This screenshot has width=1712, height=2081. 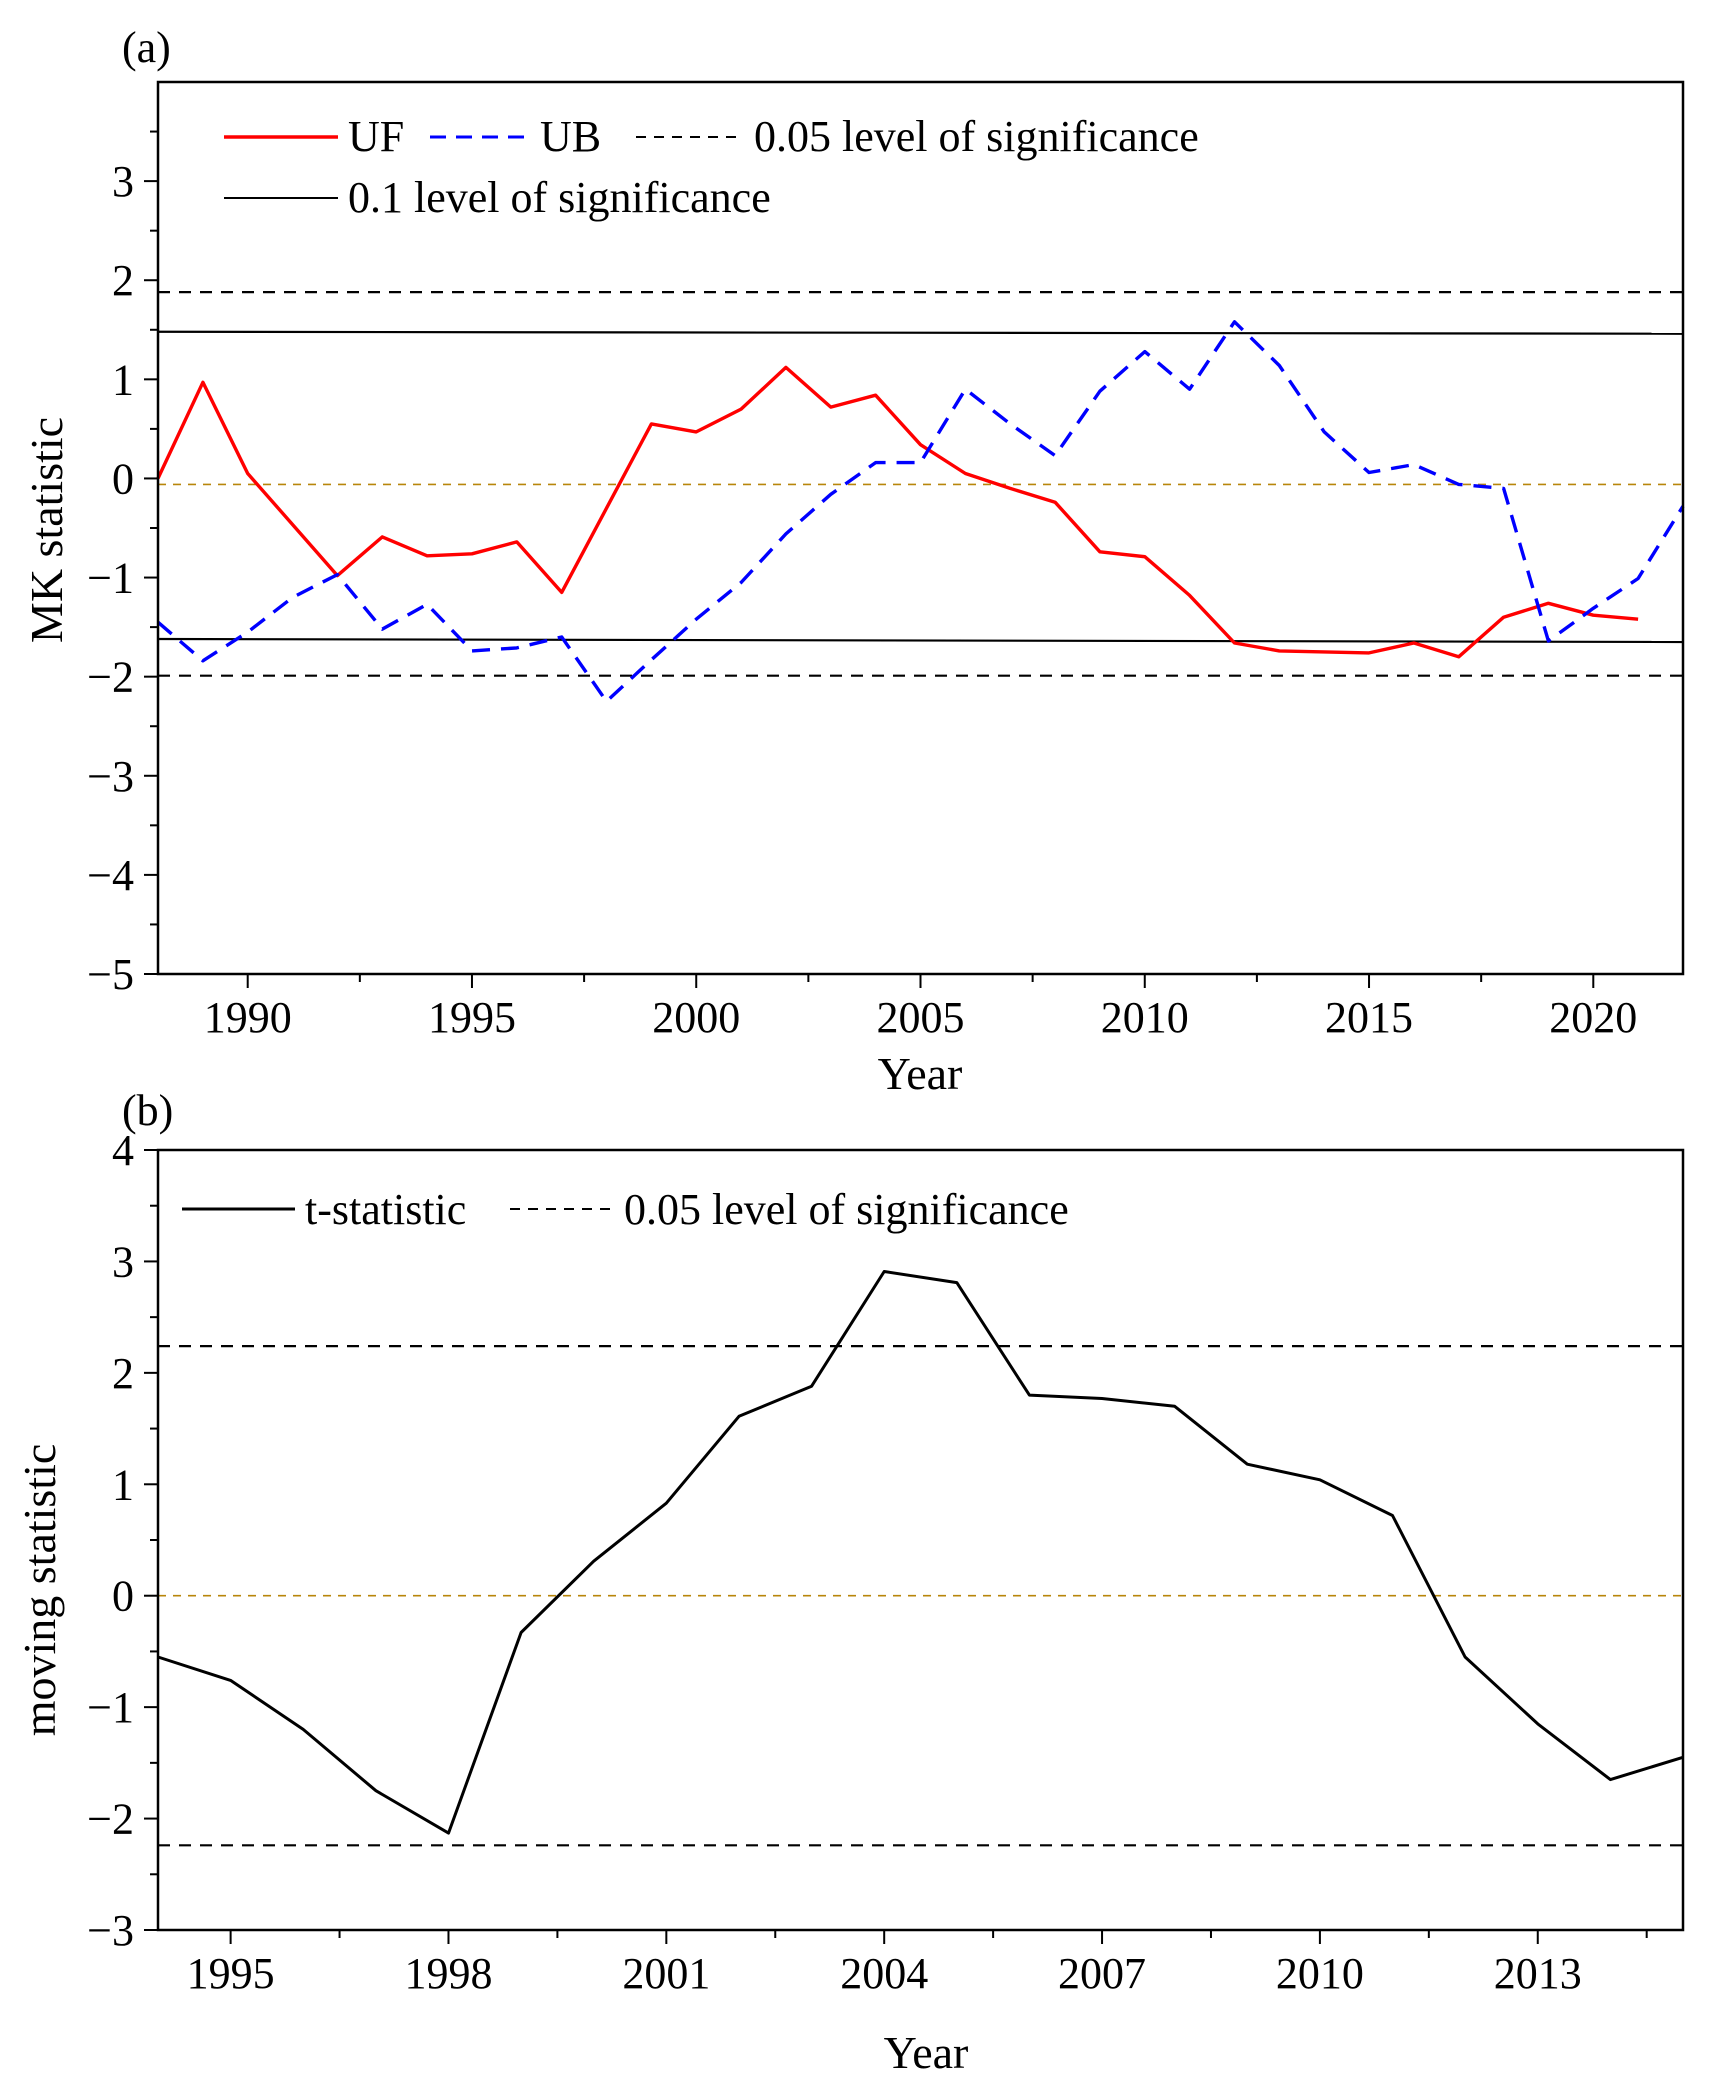 What do you see at coordinates (1102, 1973) in the screenshot?
I see `x-tick-label: 2007` at bounding box center [1102, 1973].